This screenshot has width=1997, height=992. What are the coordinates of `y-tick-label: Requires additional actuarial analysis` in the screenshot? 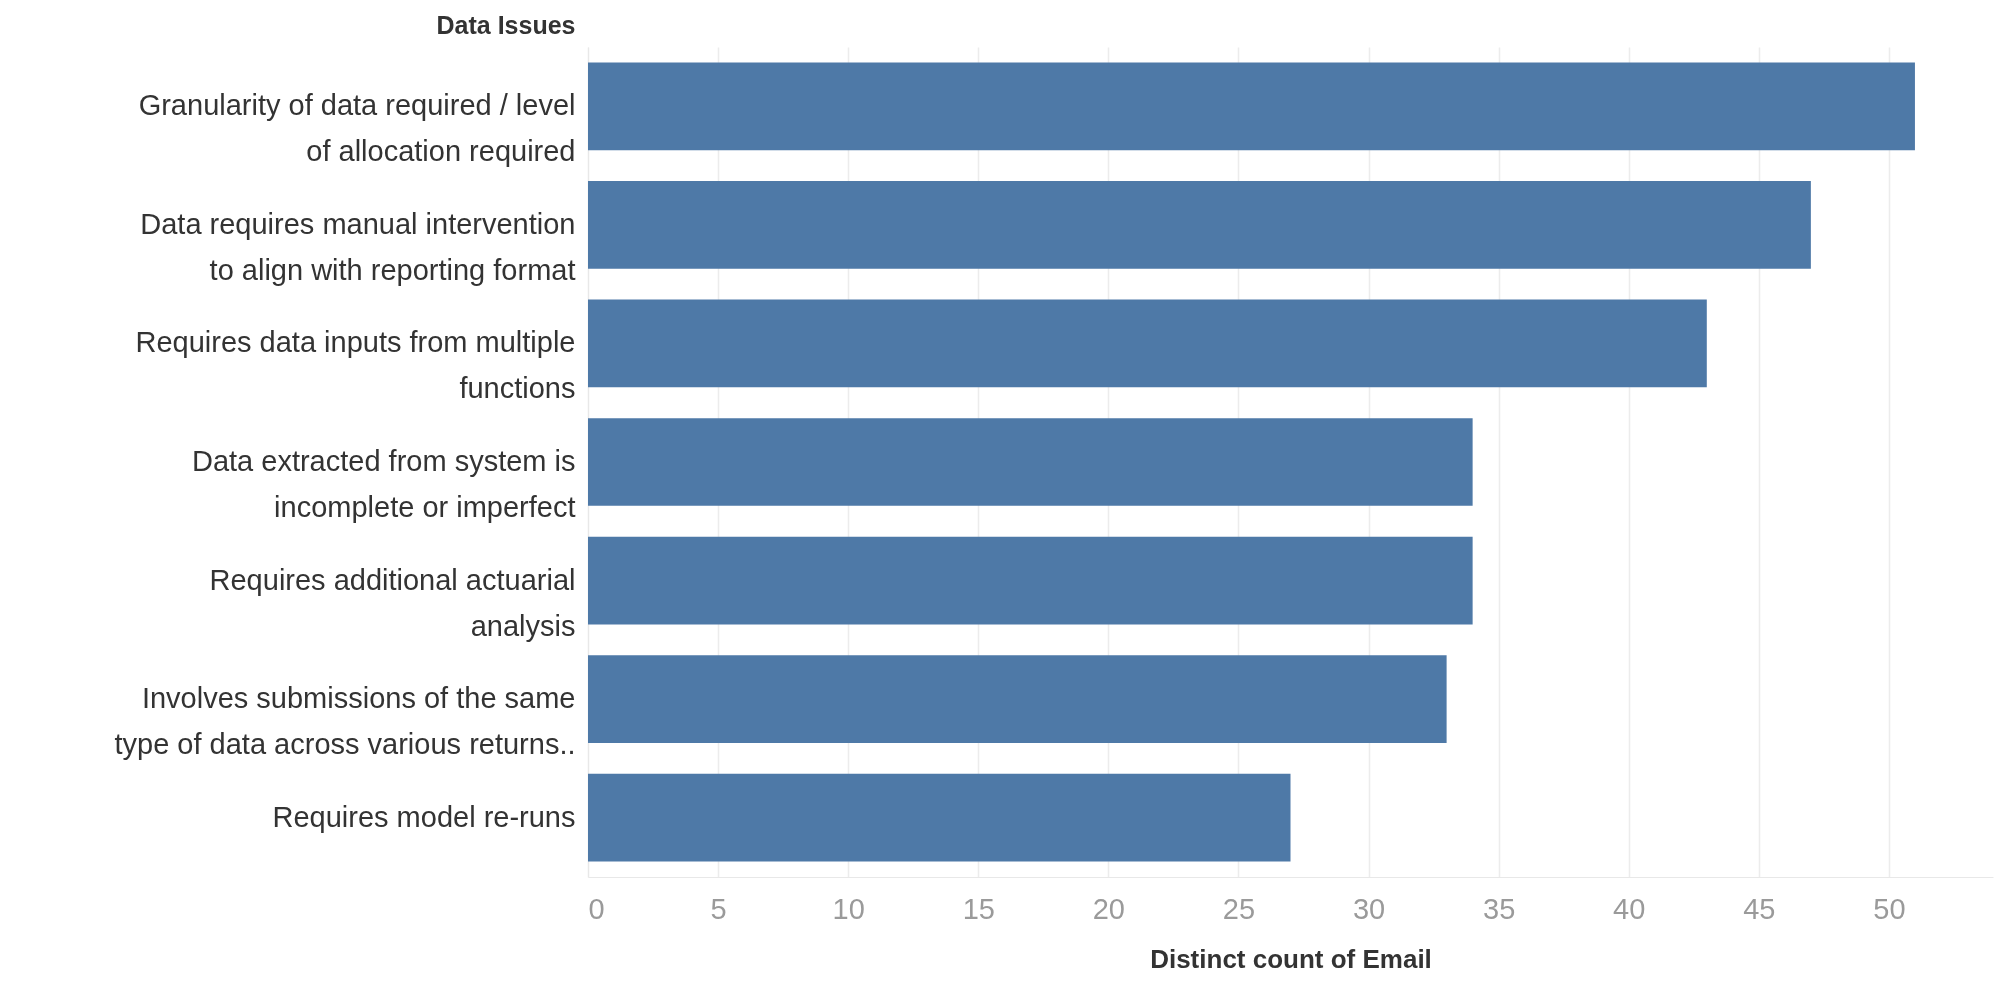 It's located at (392, 602).